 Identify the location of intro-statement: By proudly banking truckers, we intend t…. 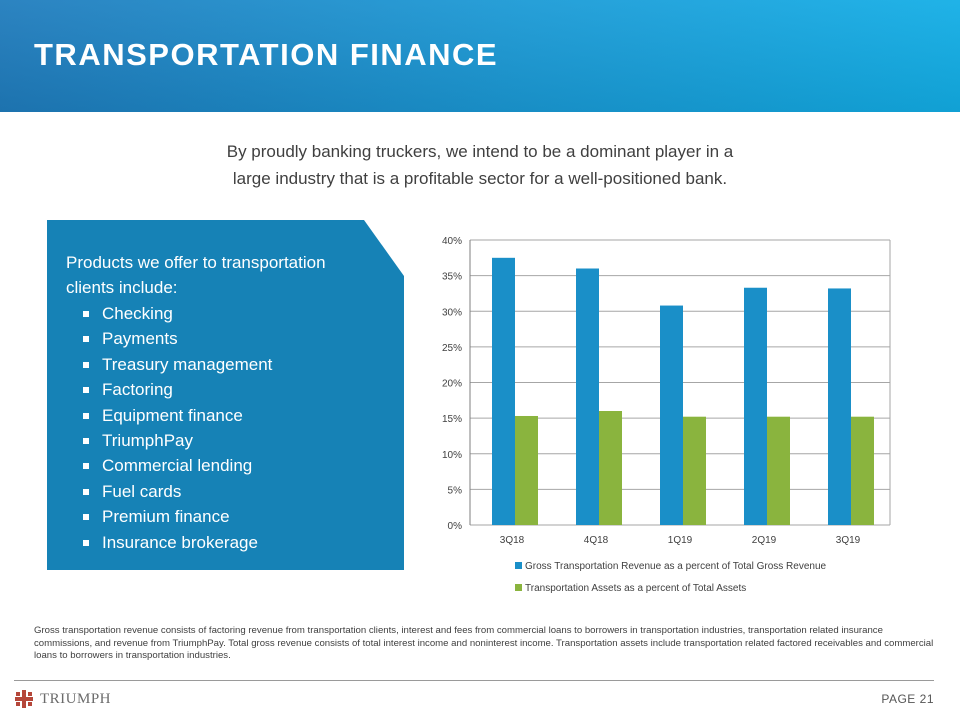
(480, 165).